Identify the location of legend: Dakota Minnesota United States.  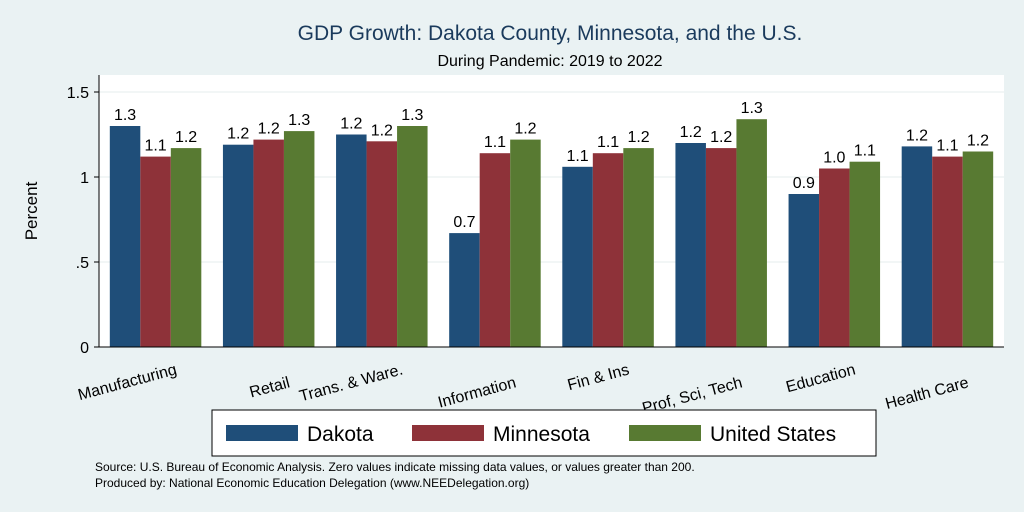
(544, 433).